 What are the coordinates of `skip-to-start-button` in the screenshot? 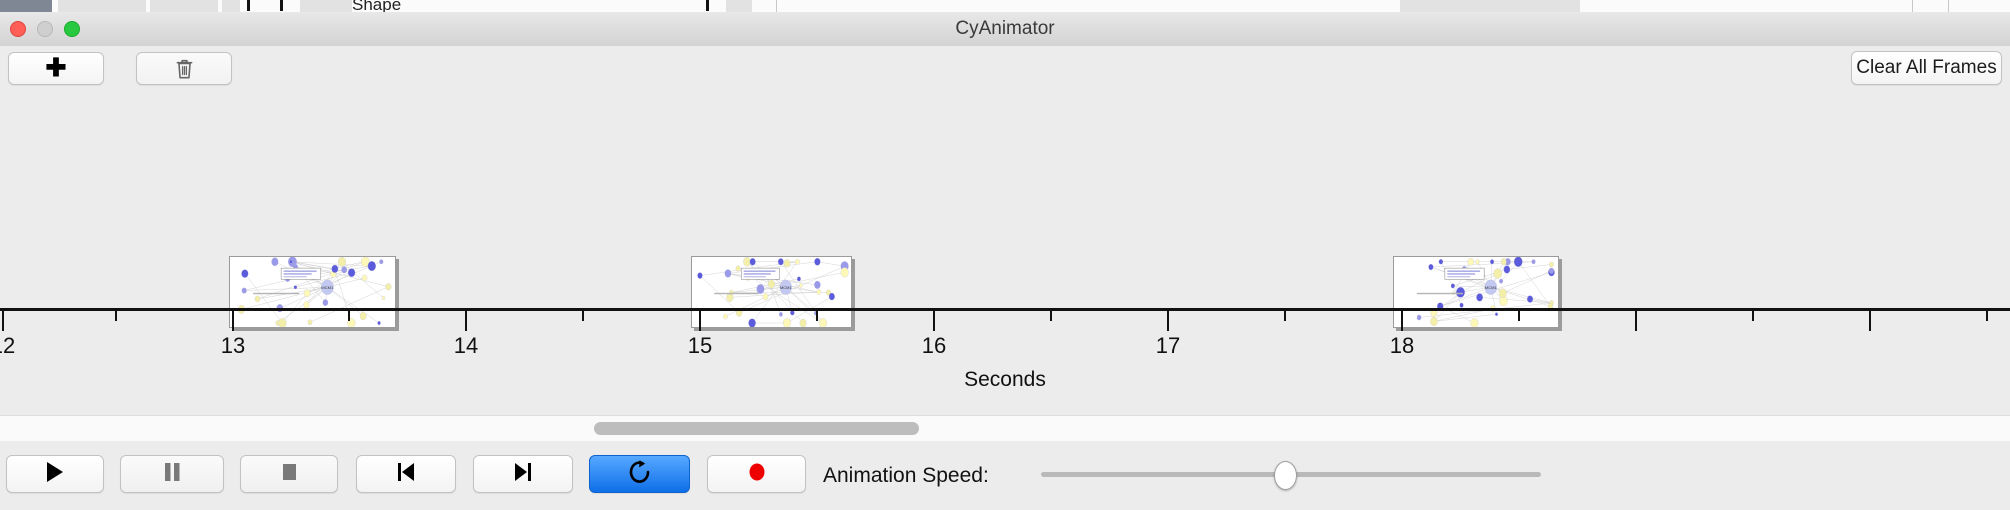 It's located at (406, 474).